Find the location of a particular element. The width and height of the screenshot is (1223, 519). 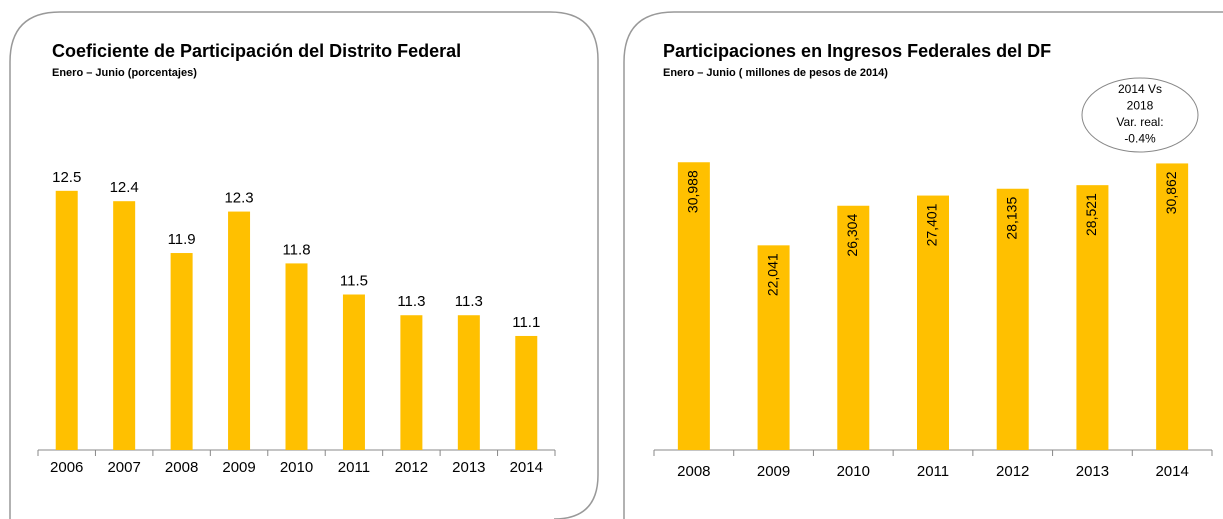

data-label: 12.5 is located at coordinates (66, 177).